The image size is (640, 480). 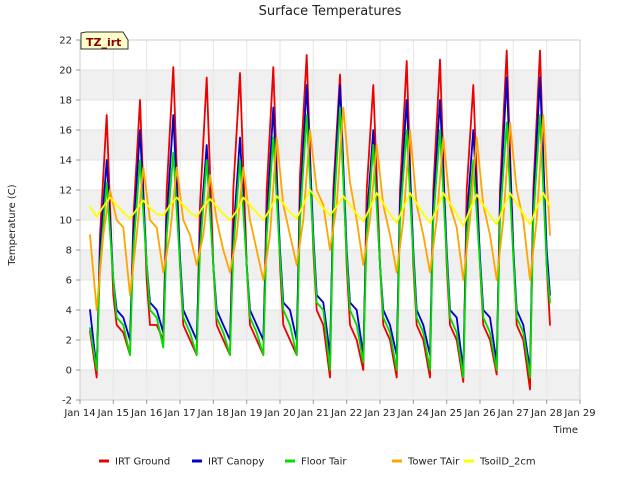 I want to click on legend-label-irt-ground: IRT Ground, so click(x=142, y=462).